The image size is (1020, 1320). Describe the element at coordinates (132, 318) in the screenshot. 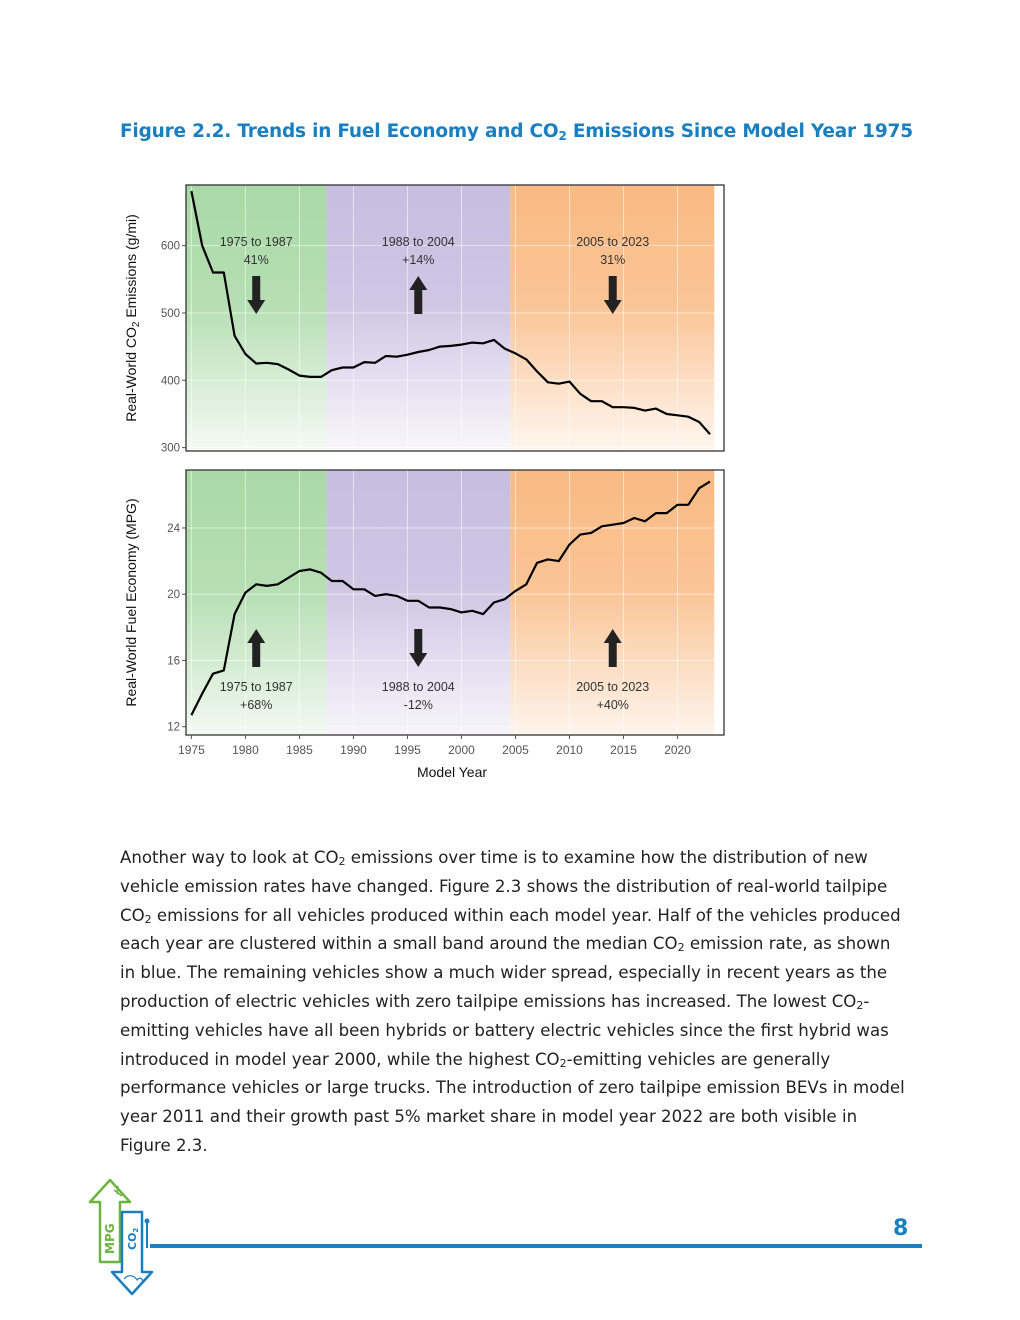

I see `y-axis-label: Real-World CO2 Emissions (g/mi)` at that location.